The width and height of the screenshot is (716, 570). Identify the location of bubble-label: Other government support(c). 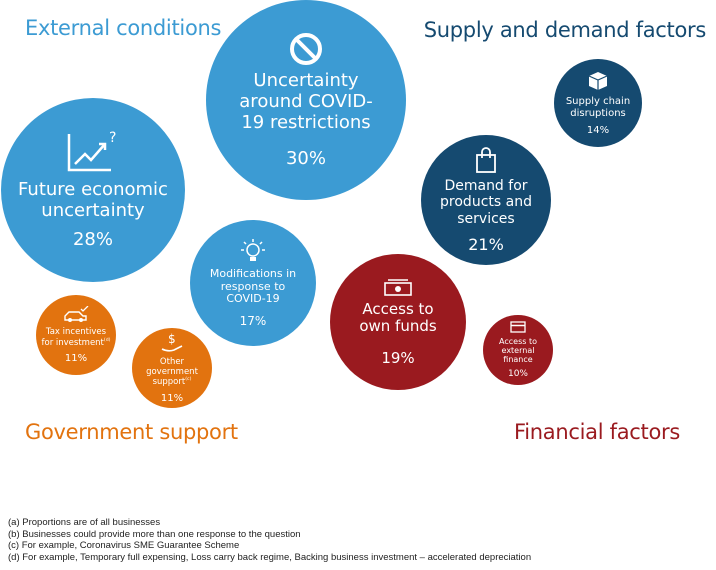
(172, 372).